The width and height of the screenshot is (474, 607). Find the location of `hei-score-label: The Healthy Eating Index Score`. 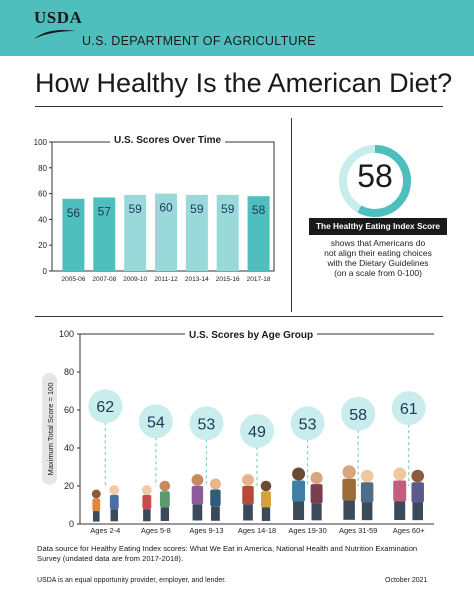

hei-score-label: The Healthy Eating Index Score is located at coordinates (378, 226).